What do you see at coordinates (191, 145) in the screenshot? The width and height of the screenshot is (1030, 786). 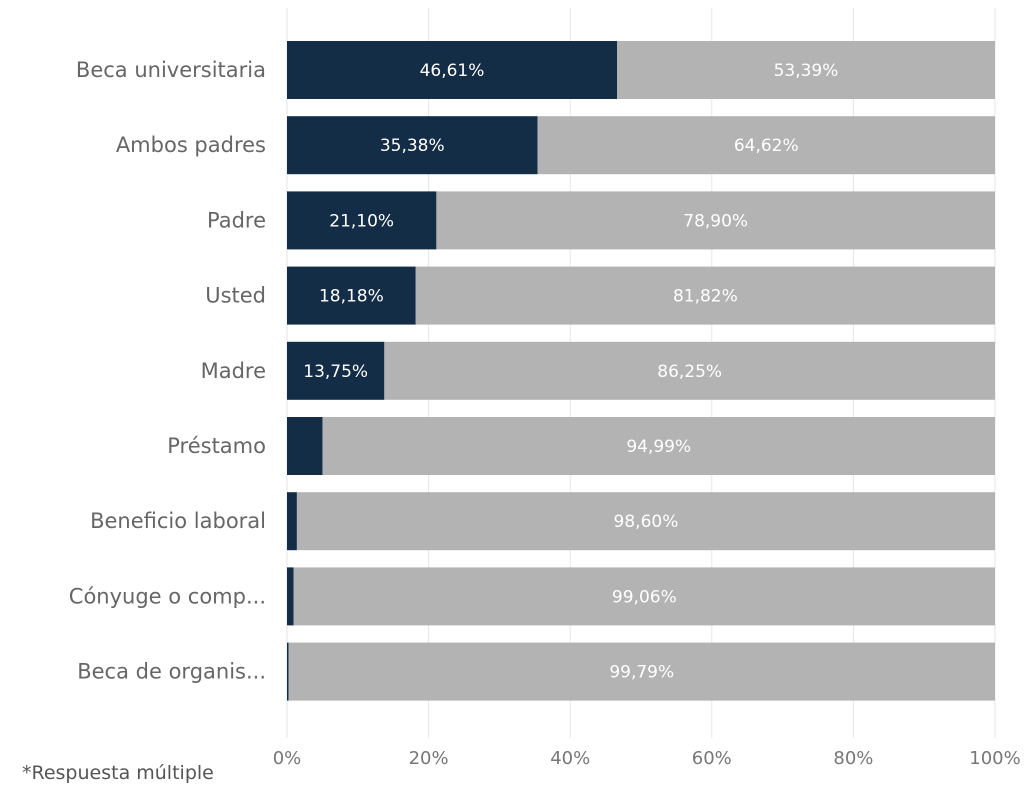 I see `category-label: Ambos padres` at bounding box center [191, 145].